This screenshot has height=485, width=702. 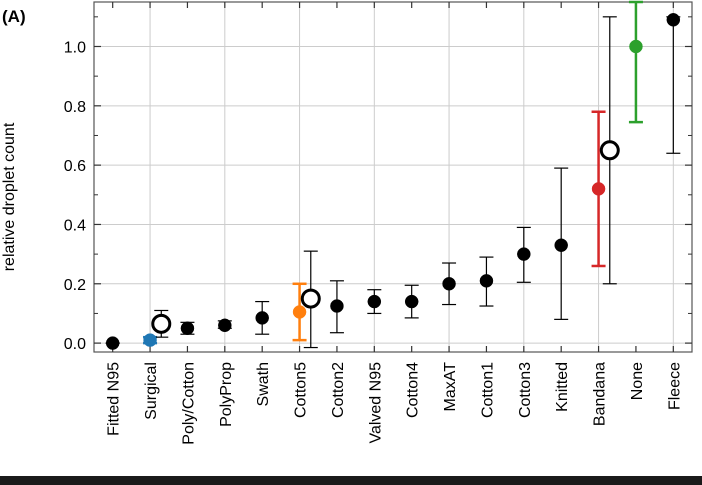 What do you see at coordinates (450, 387) in the screenshot?
I see `x-tick-label: MaxAT` at bounding box center [450, 387].